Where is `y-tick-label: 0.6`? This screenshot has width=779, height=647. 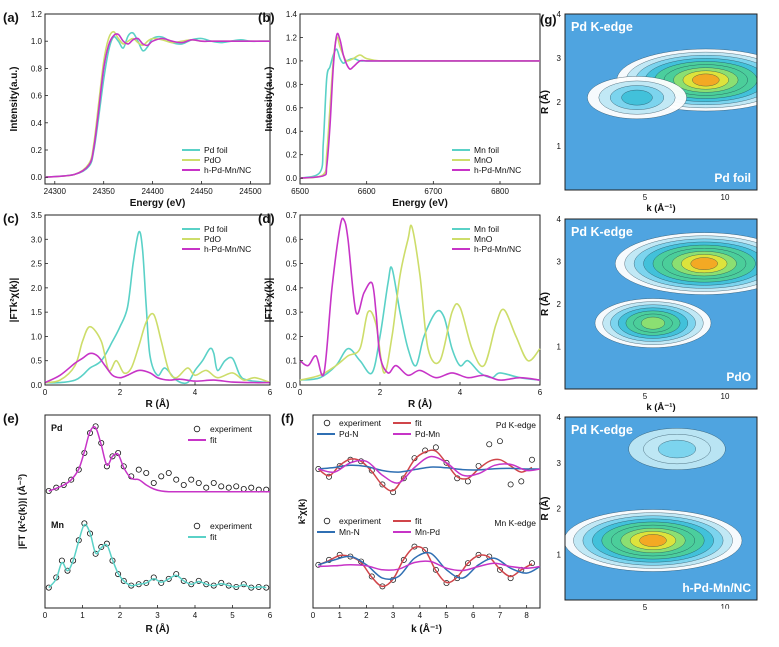 y-tick-label: 0.6 is located at coordinates (292, 108).